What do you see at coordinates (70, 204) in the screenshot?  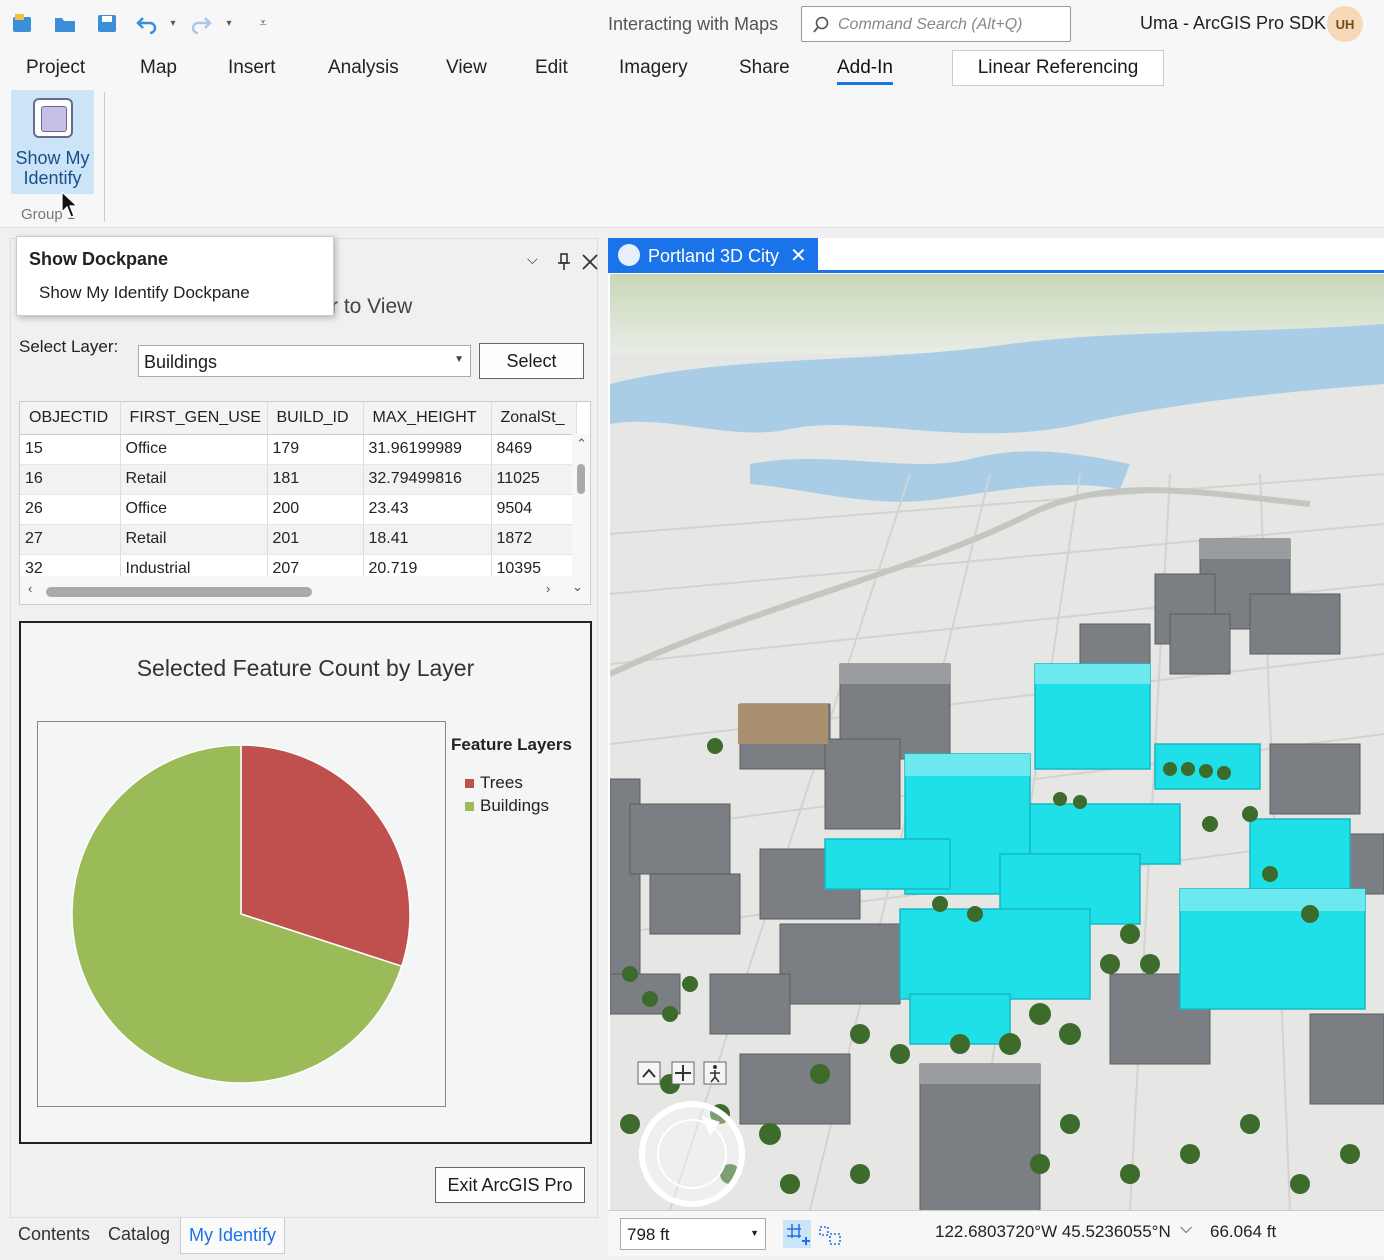 I see `mouse-pointer-icon` at bounding box center [70, 204].